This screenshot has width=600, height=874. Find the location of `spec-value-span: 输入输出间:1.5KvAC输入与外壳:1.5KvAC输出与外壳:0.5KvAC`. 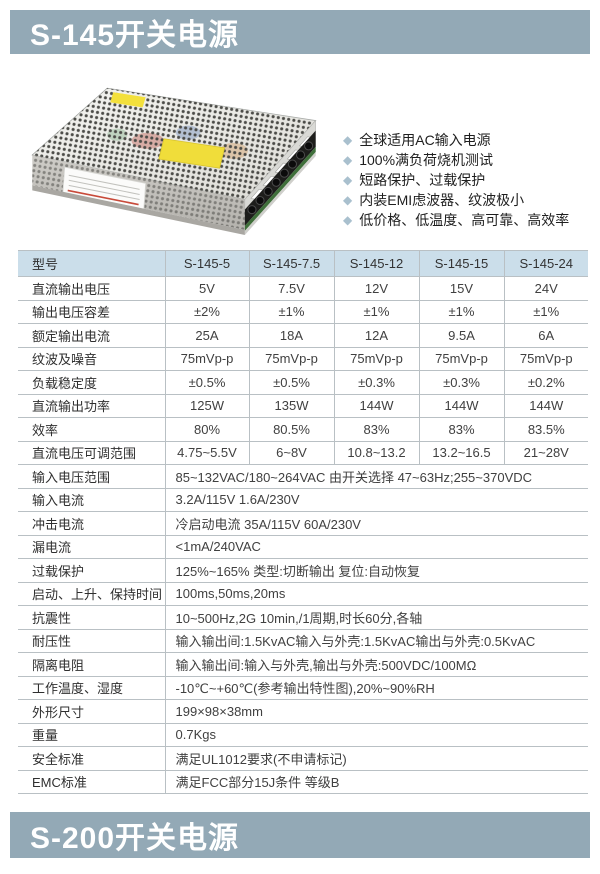

spec-value-span: 输入输出间:1.5KvAC输入与外壳:1.5KvAC输出与外壳:0.5KvAC is located at coordinates (376, 640).